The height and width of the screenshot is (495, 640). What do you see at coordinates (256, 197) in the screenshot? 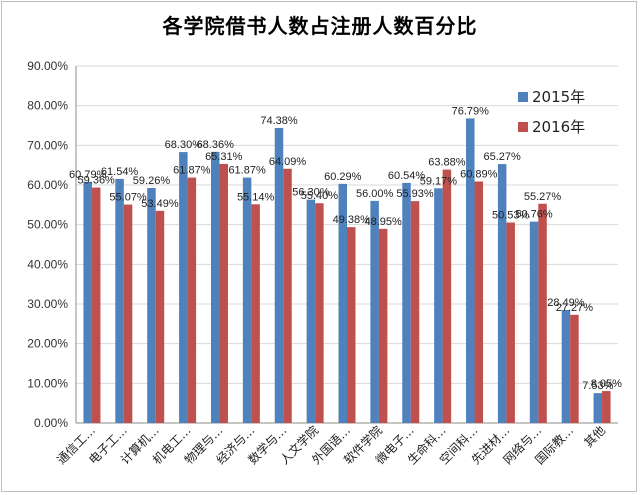
I see `data-label-2016: 55.14%` at bounding box center [256, 197].